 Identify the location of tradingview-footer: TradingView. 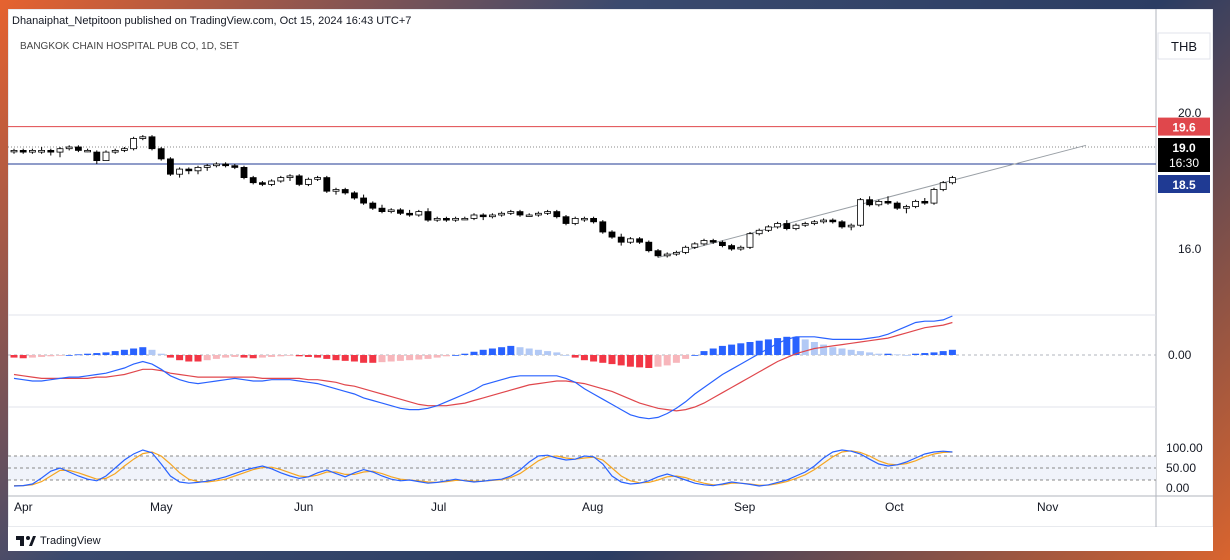
(58, 541).